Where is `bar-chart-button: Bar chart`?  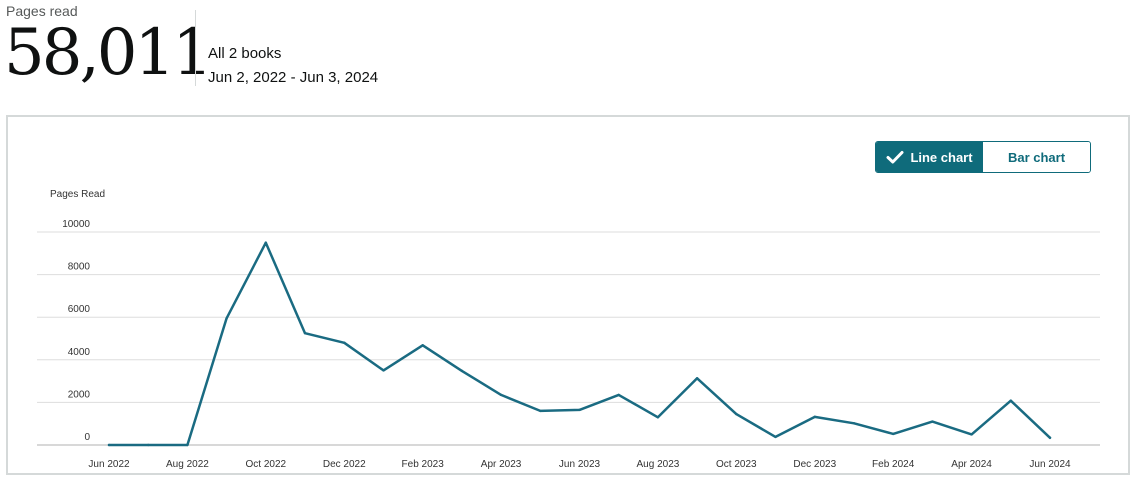
bar-chart-button: Bar chart is located at coordinates (1036, 157).